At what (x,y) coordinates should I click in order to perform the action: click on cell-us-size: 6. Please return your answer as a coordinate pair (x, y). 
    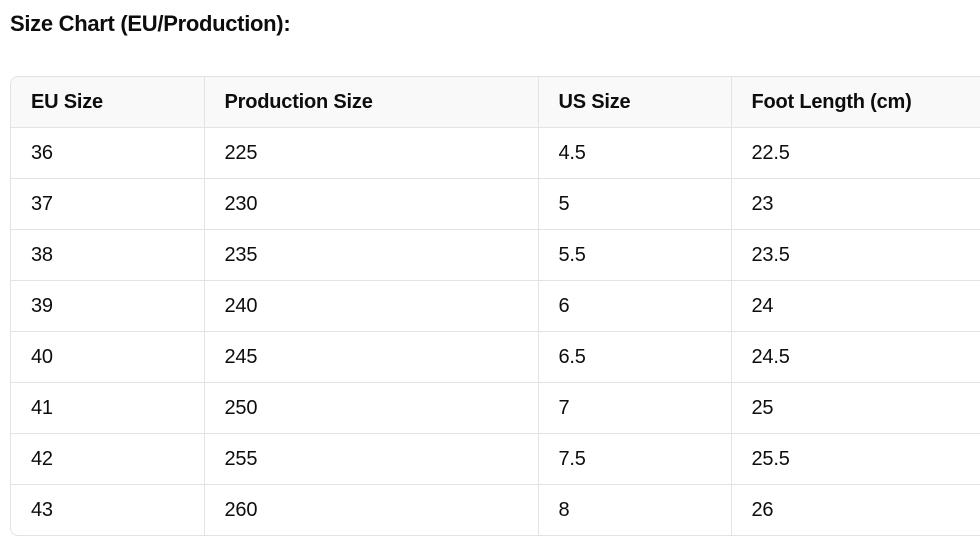
    Looking at the image, I should click on (634, 306).